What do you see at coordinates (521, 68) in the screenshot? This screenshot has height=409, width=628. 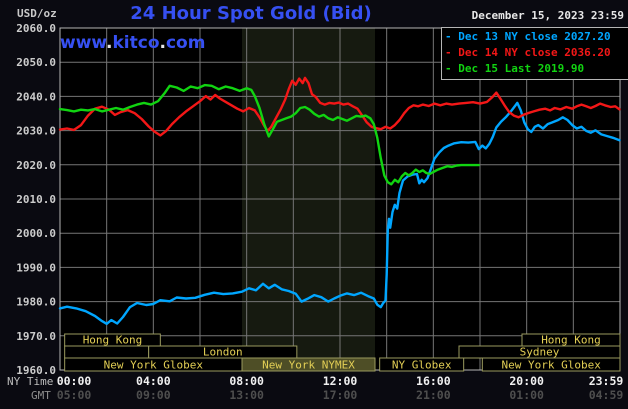 I see `legend-entry-label: Dec 15 Last 2019.90` at bounding box center [521, 68].